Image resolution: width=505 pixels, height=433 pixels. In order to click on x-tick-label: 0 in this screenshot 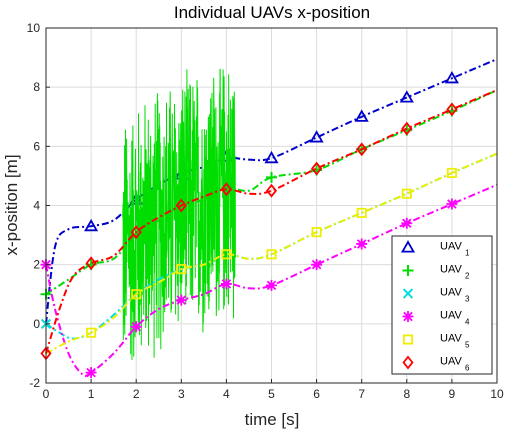, I will do `click(46, 394)`.